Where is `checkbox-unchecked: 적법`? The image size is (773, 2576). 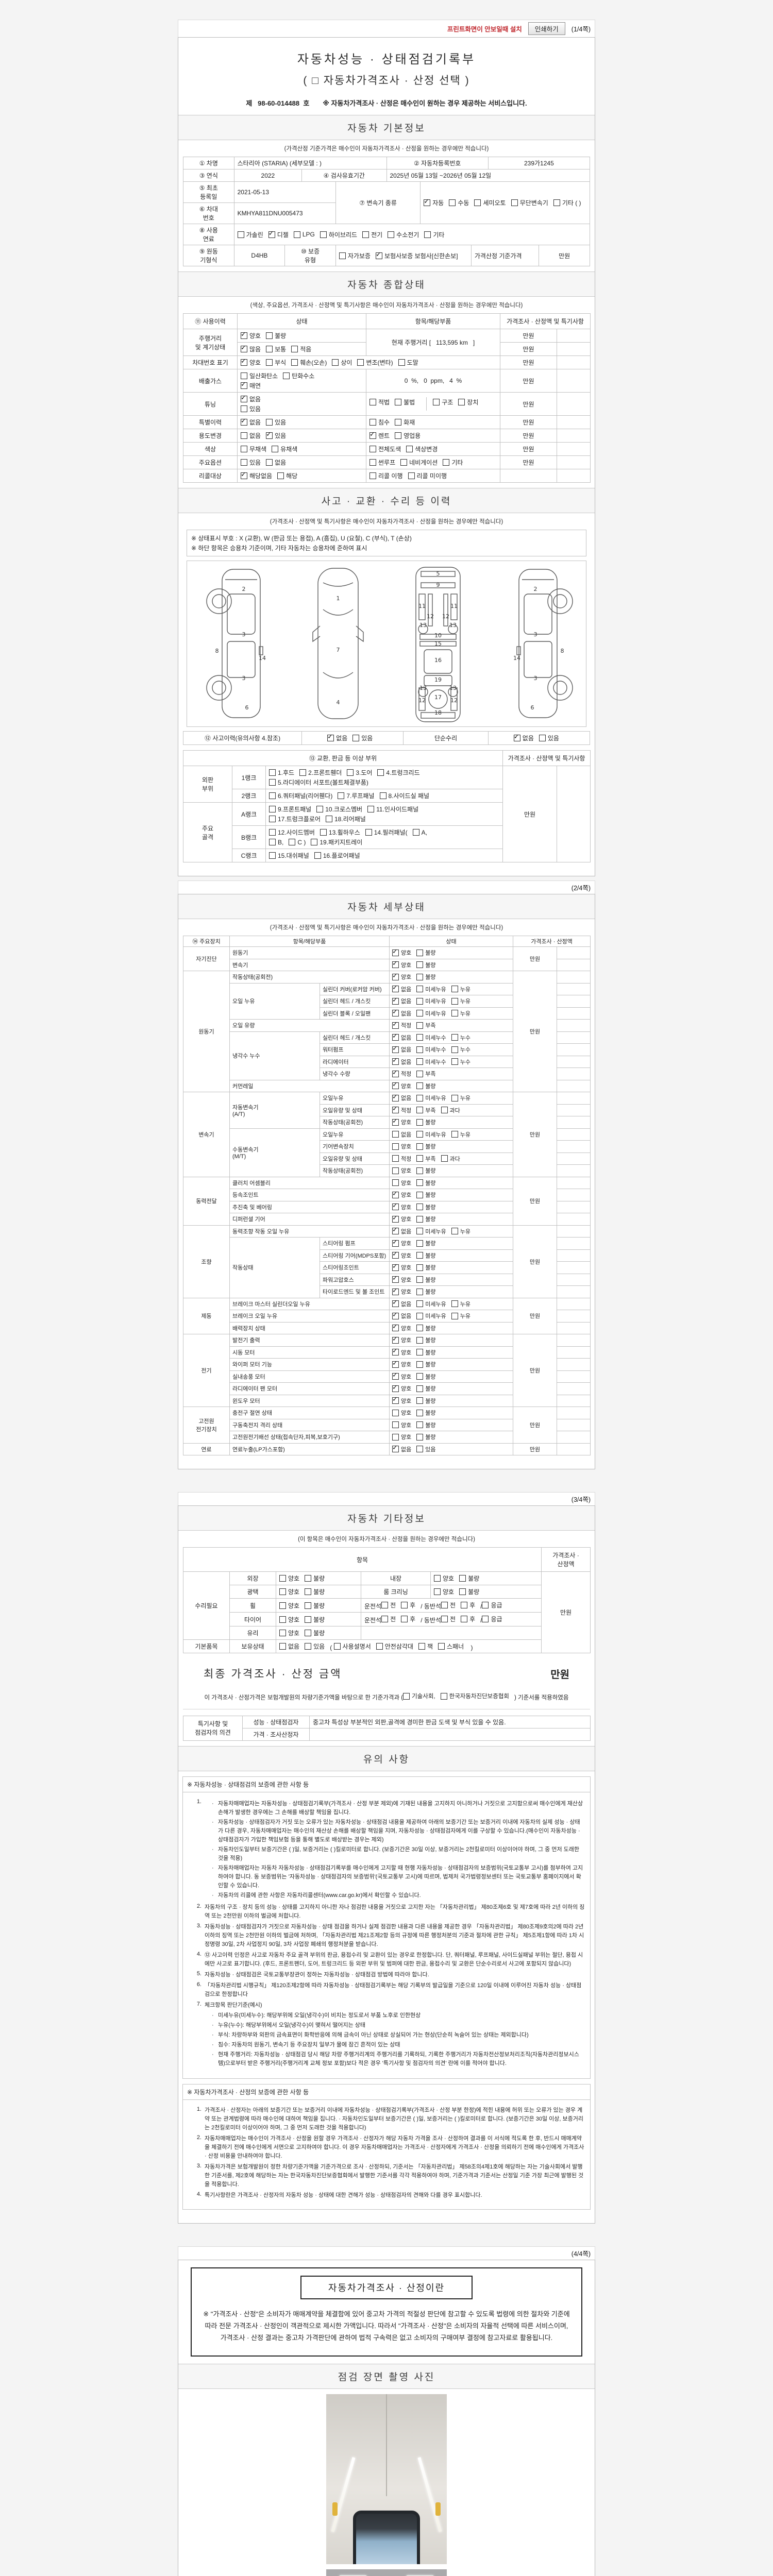 checkbox-unchecked: 적법 is located at coordinates (379, 402).